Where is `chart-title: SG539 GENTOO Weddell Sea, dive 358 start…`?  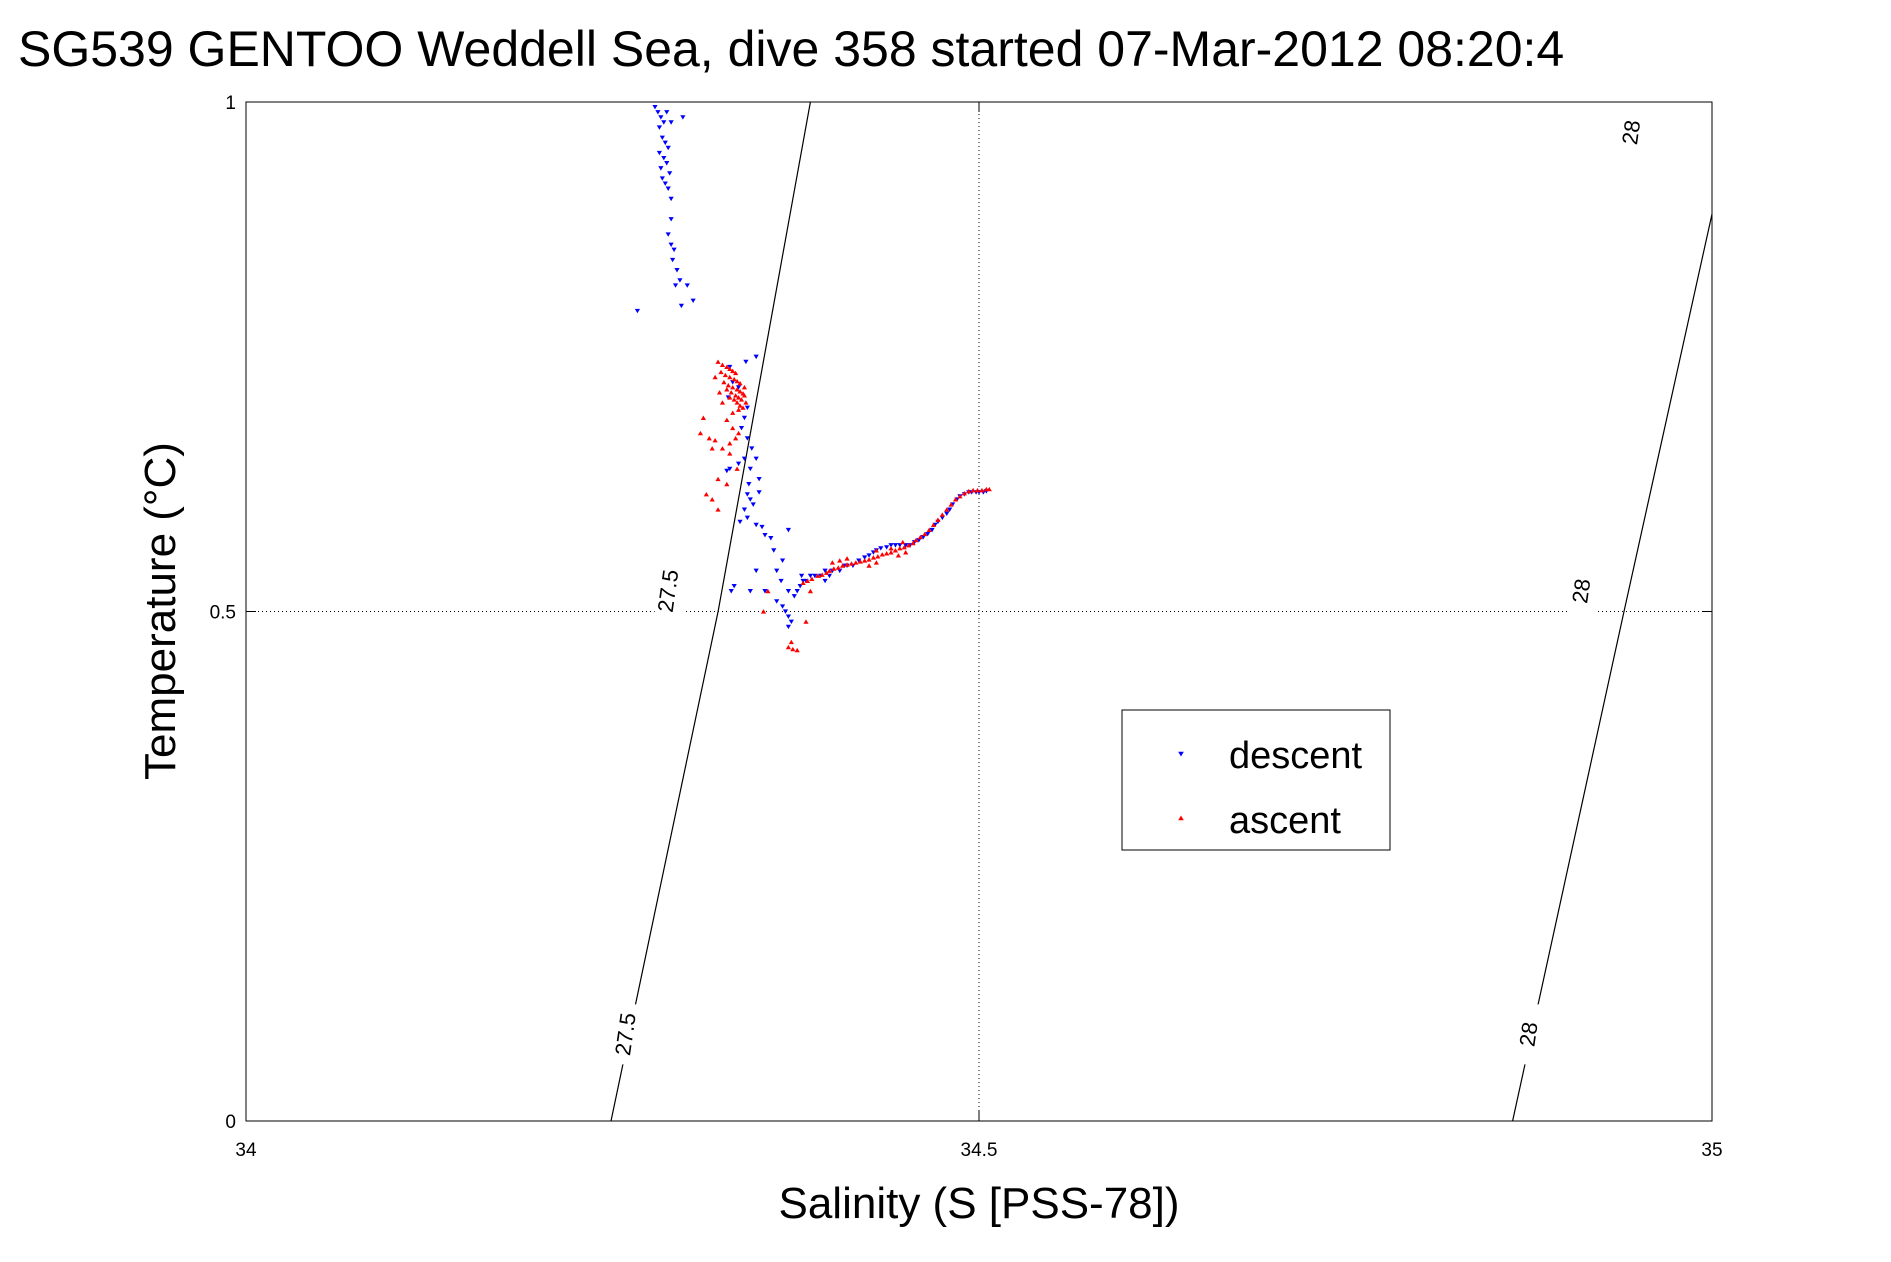
chart-title: SG539 GENTOO Weddell Sea, dive 358 start… is located at coordinates (791, 49).